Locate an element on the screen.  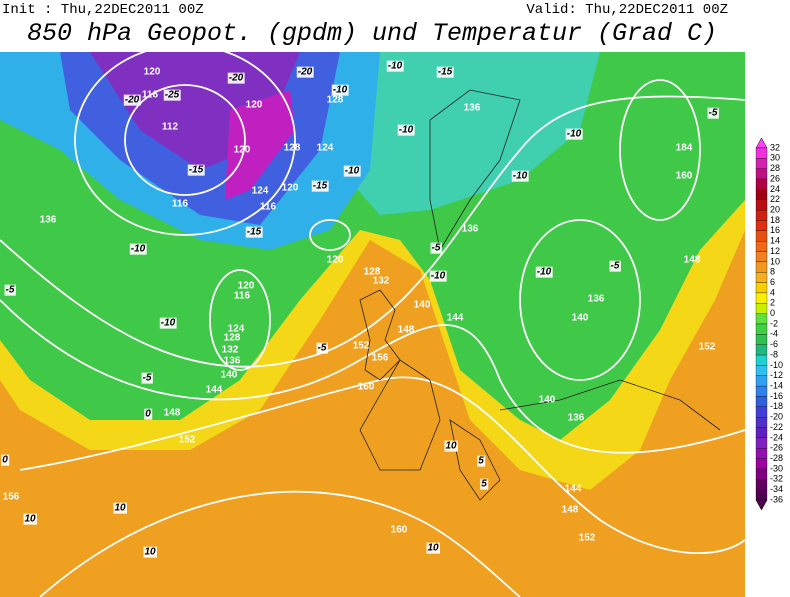
colorbar-label: -34 is located at coordinates (776, 489).